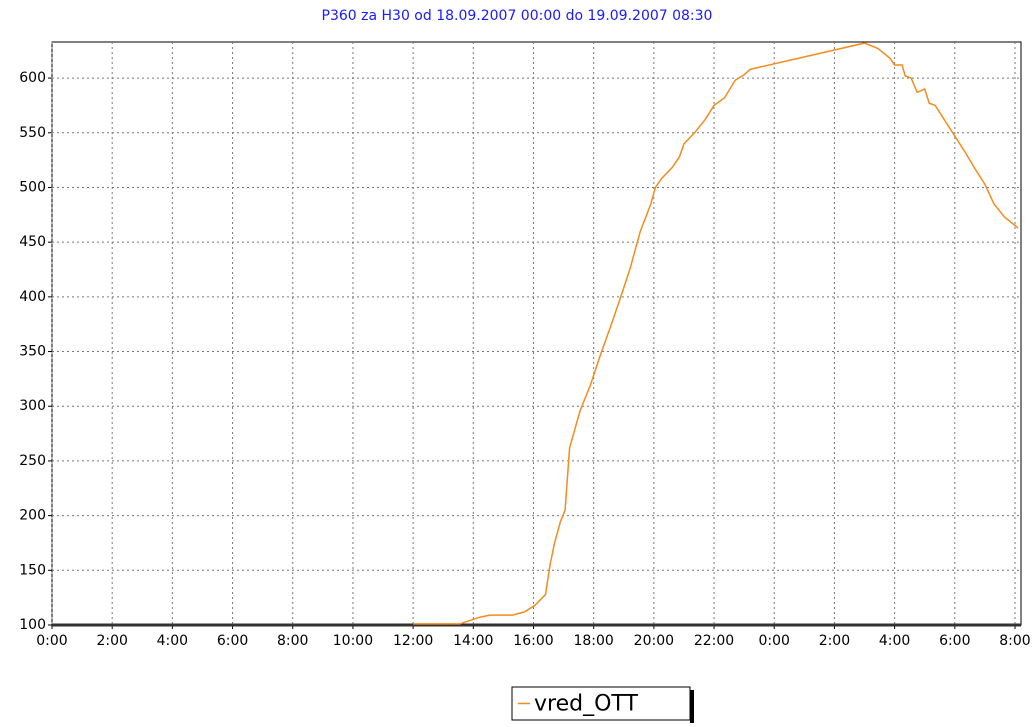 The height and width of the screenshot is (727, 1034). Describe the element at coordinates (533, 641) in the screenshot. I see `x-tick-label: 16:00` at that location.